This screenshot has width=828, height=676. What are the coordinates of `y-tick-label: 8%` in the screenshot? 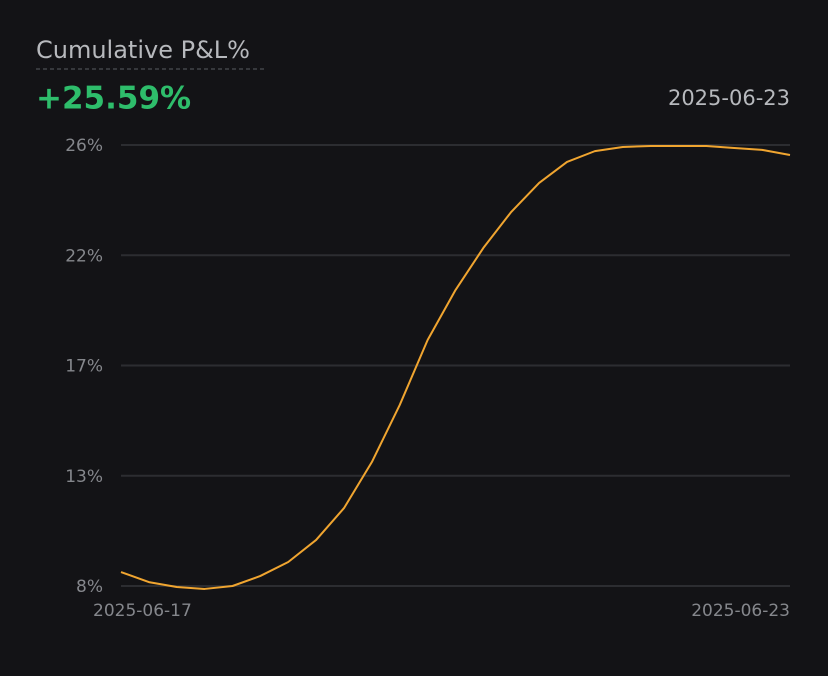 It's located at (89, 587).